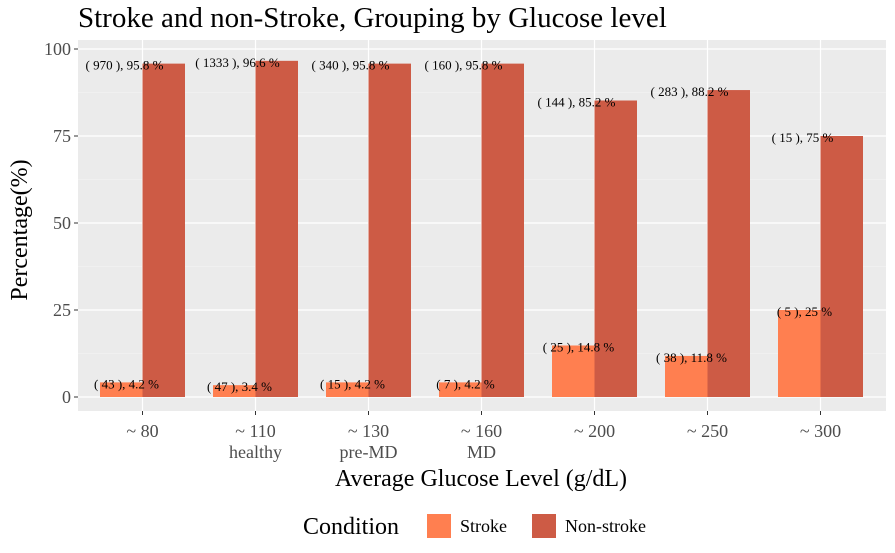 This screenshot has height=553, width=895. I want to click on bar-data-label: ( 47 ), 3.4 %, so click(239, 386).